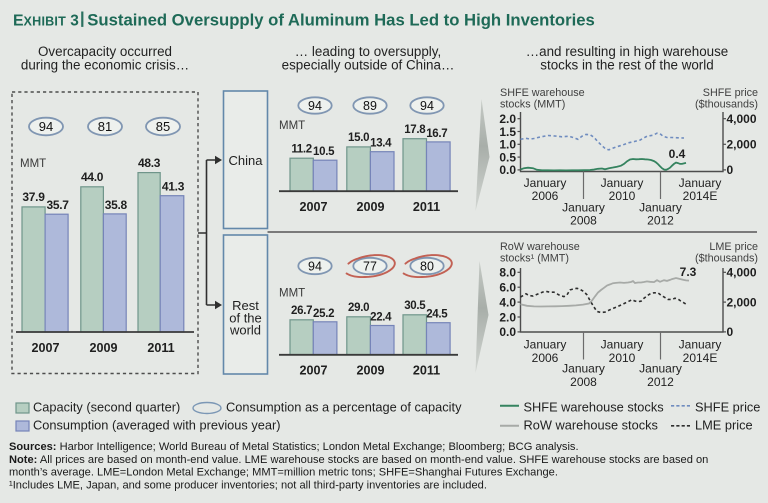  Describe the element at coordinates (415, 130) in the screenshot. I see `svg-text: 17.8` at that location.